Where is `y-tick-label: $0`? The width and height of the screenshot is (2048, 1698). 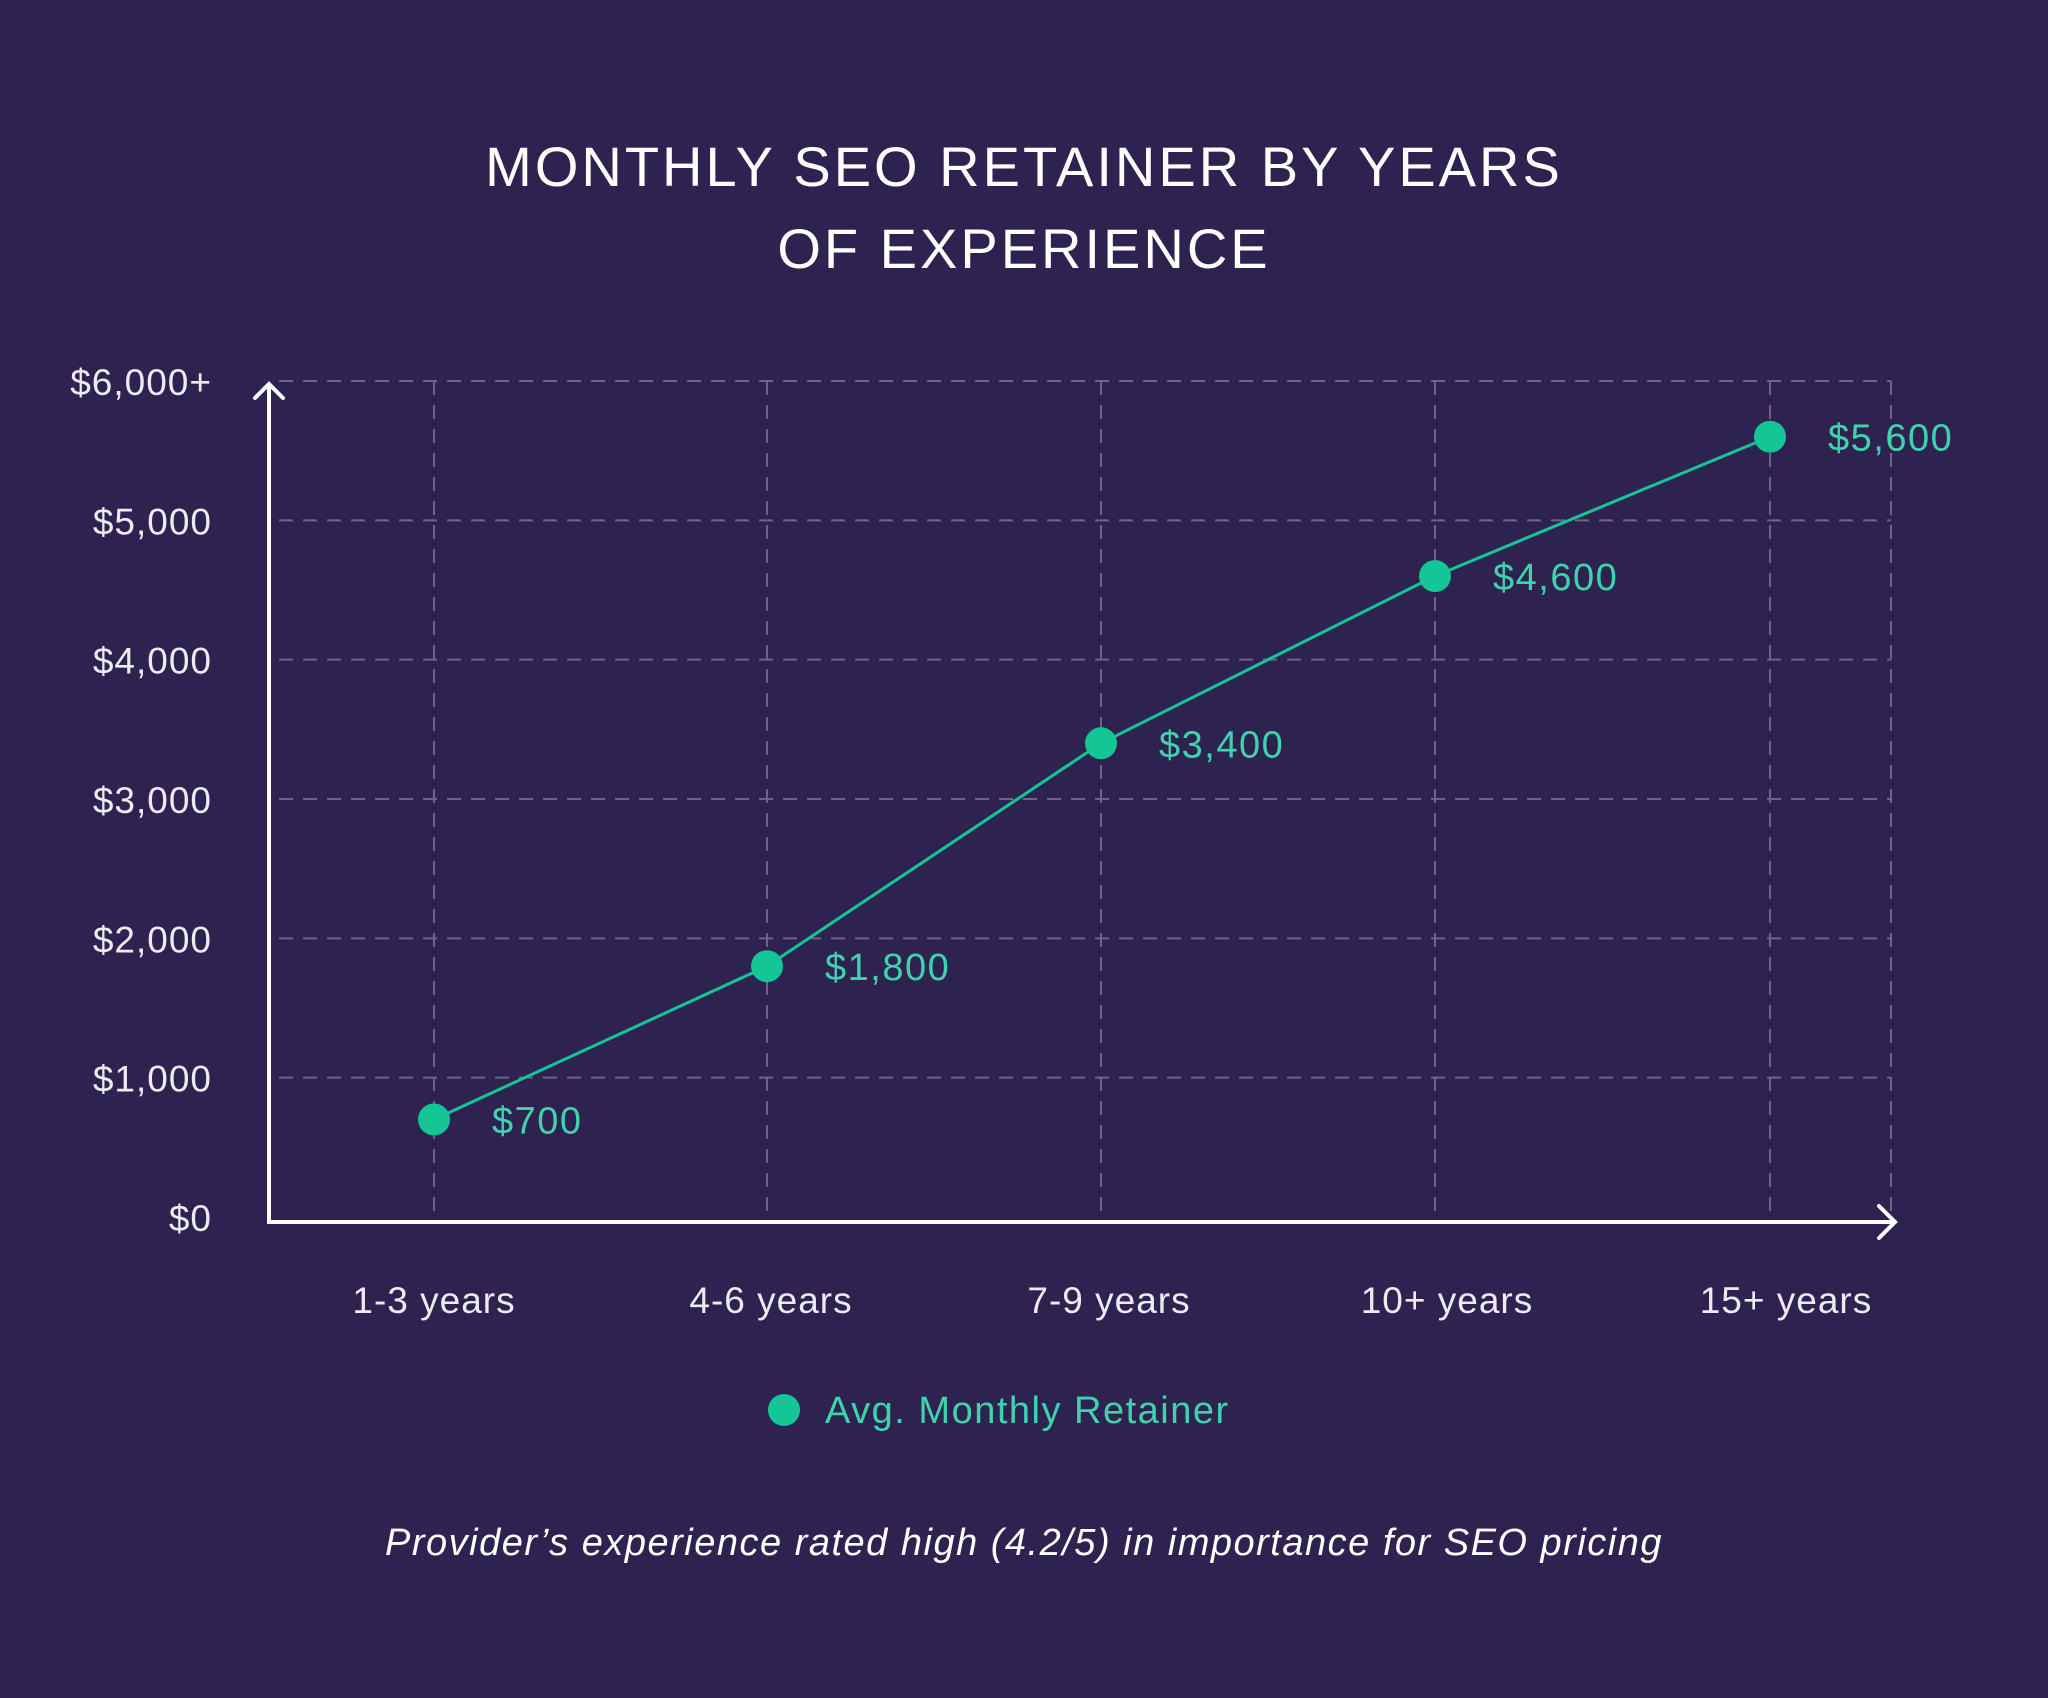 y-tick-label: $0 is located at coordinates (190, 1218).